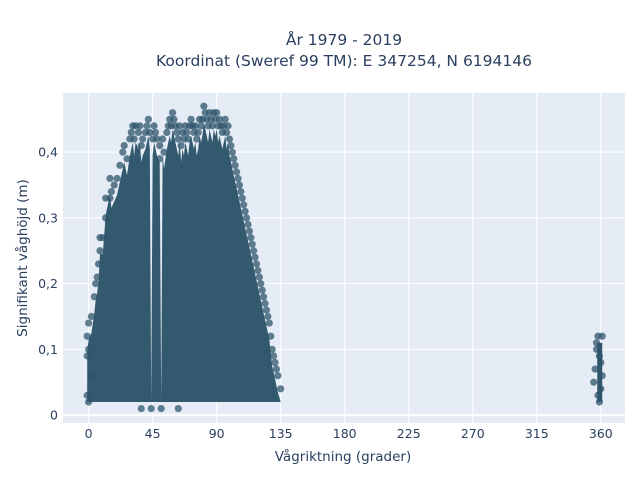 This screenshot has width=640, height=480. I want to click on y-tick-label: 0,4, so click(48, 152).